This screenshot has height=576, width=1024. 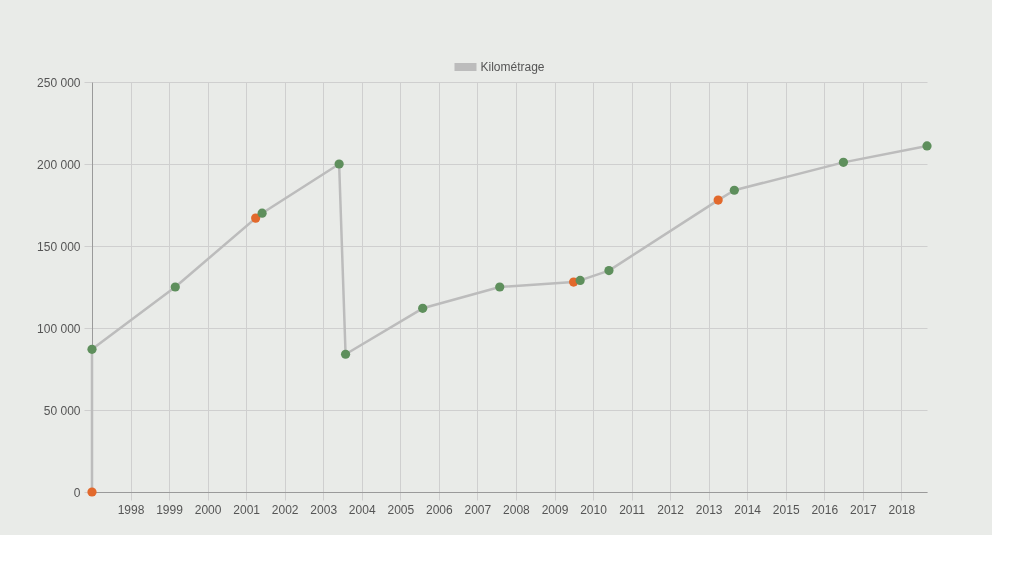 What do you see at coordinates (324, 509) in the screenshot?
I see `x-tick-label: 2003` at bounding box center [324, 509].